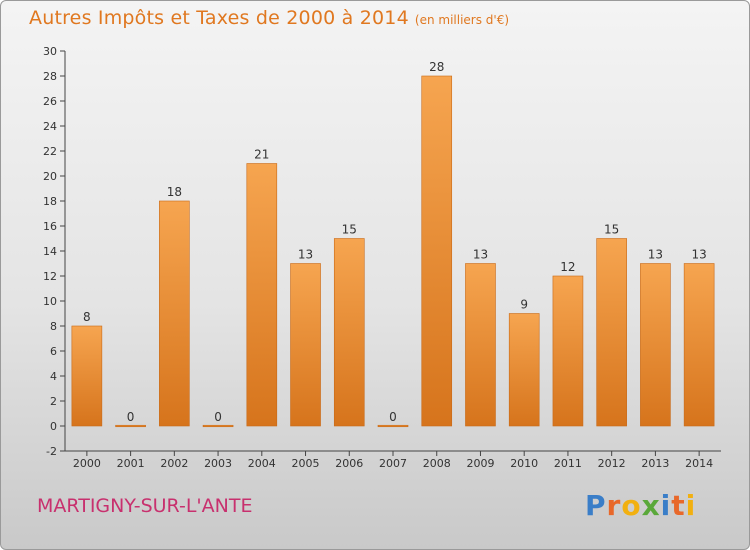 The image size is (750, 550). Describe the element at coordinates (349, 230) in the screenshot. I see `data-label-2006: 15` at that location.